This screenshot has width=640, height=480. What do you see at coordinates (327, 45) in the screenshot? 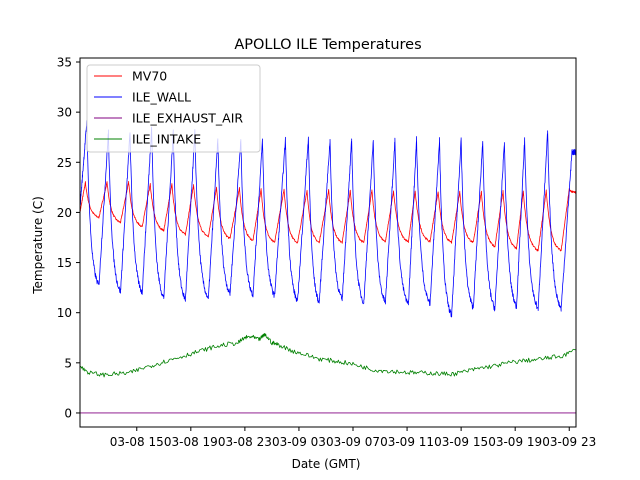
I see `chart-title: APOLLO ILE Temperatures` at bounding box center [327, 45].